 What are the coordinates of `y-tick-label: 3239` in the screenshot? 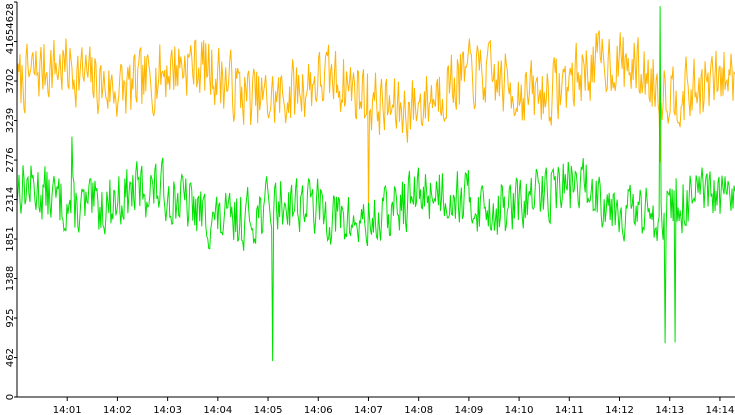 It's located at (10, 120).